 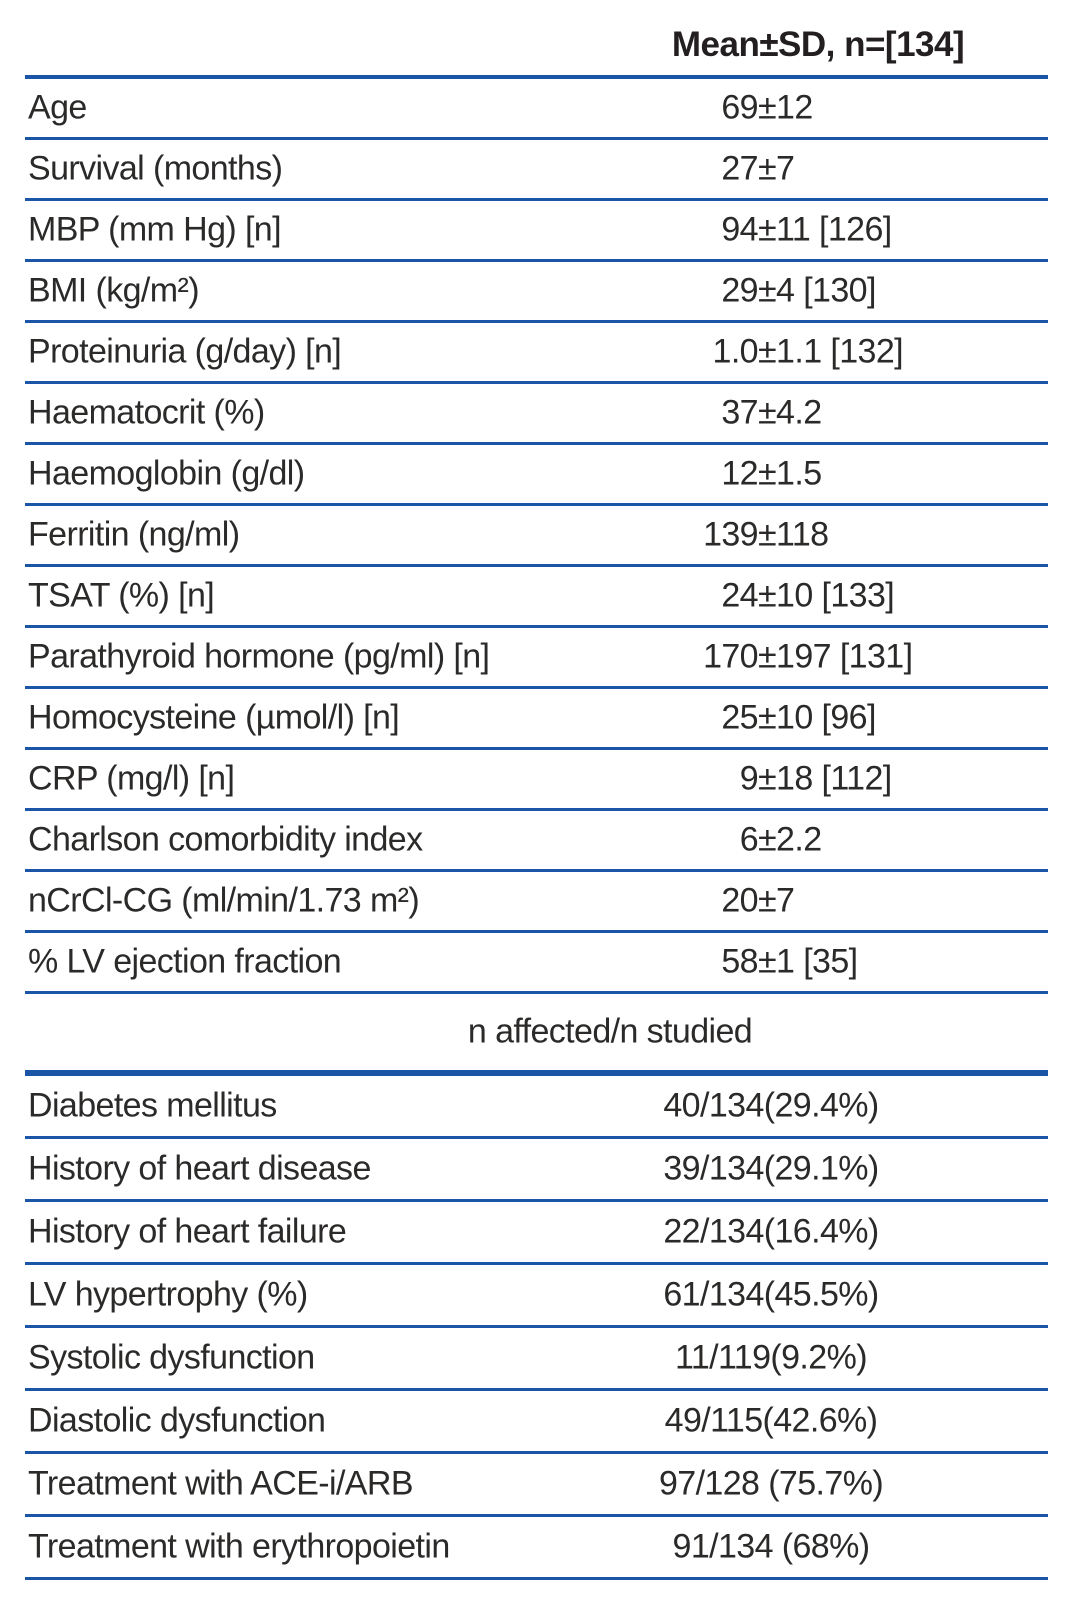 I want to click on row-value-sd: ±4 [130], so click(x=817, y=290).